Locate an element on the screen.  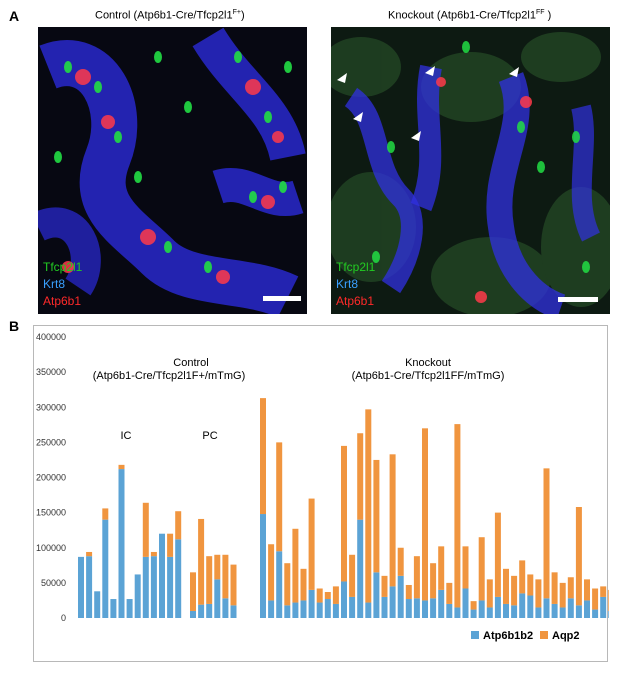
knockout-scale-bar is located at coordinates (578, 299).